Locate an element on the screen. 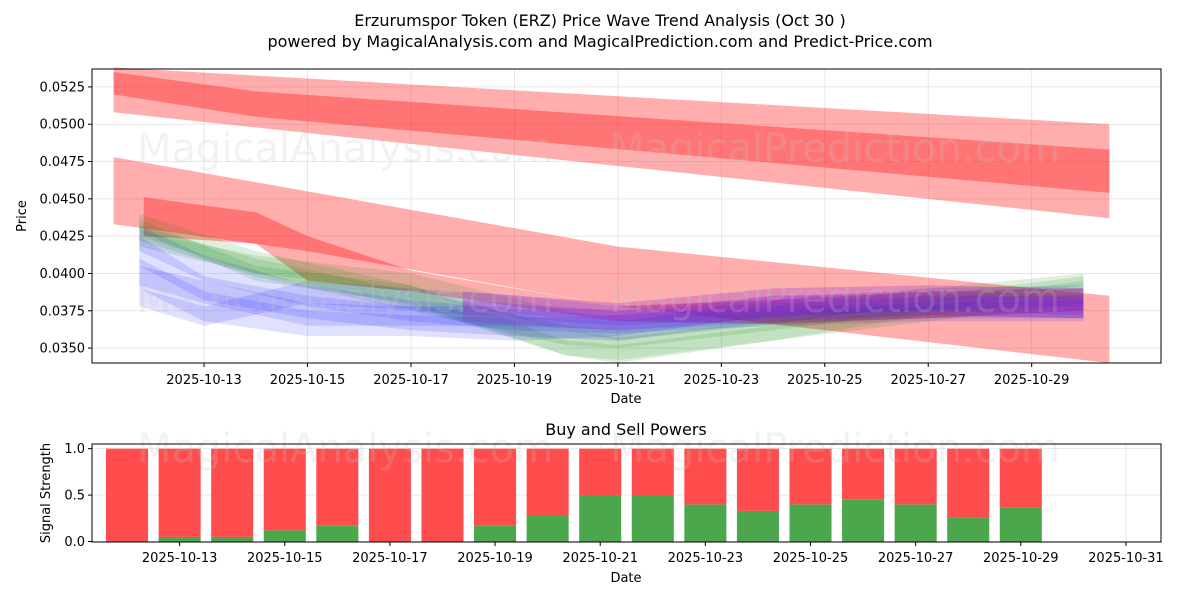  price-x-label: Date is located at coordinates (625, 399).